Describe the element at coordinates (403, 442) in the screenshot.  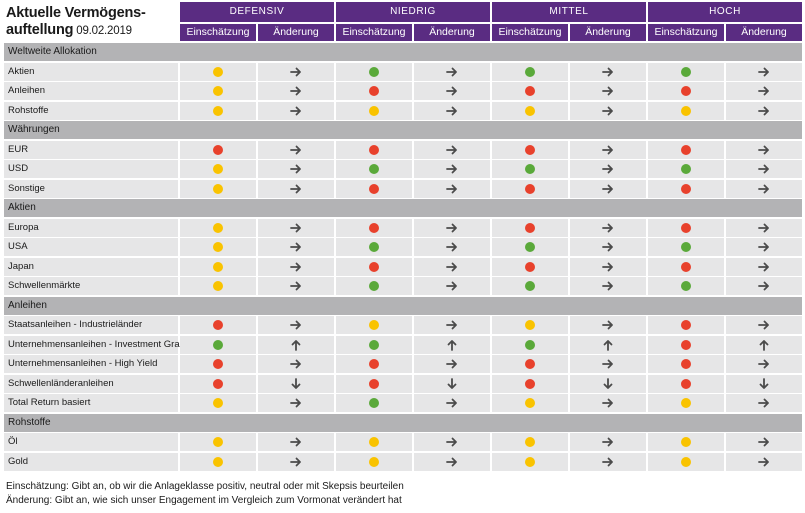
I see `table-row: Öl` at that location.